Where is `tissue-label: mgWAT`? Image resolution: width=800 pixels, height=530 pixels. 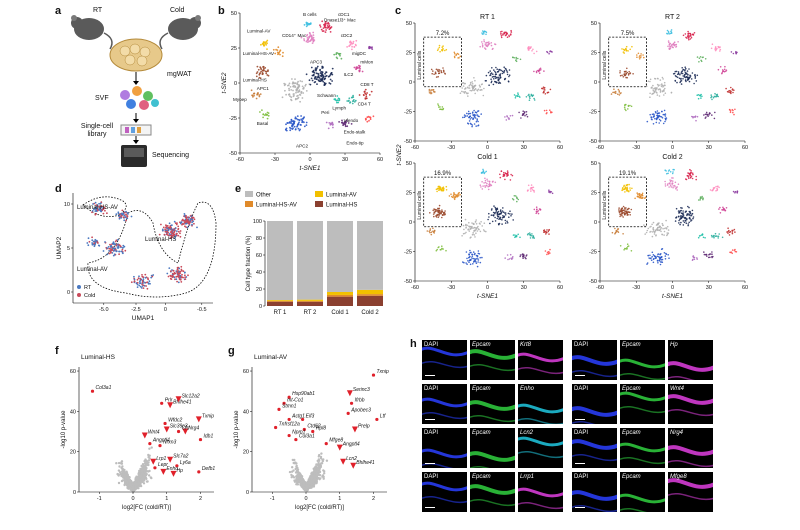 tissue-label: mgWAT is located at coordinates (179, 74).